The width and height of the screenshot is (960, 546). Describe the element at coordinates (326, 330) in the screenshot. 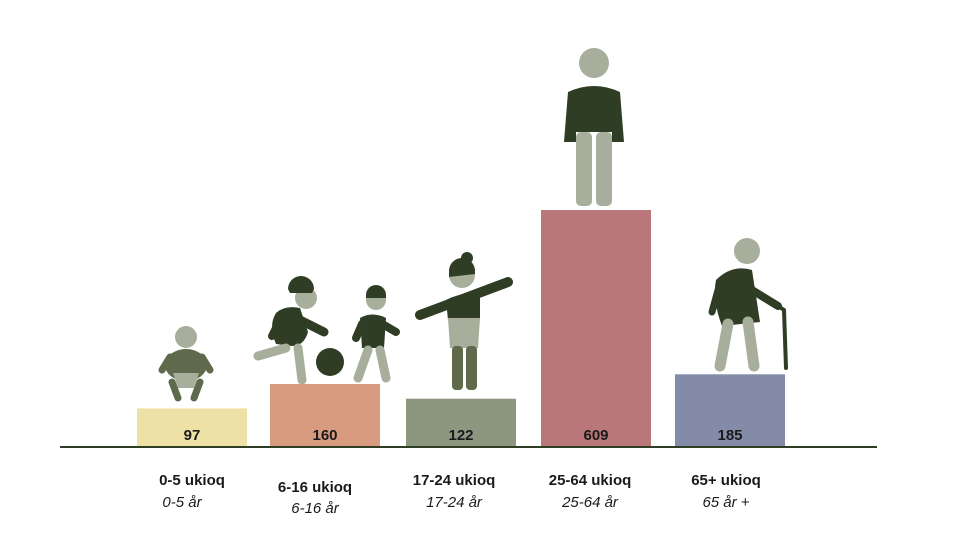

I see `children-icon` at that location.